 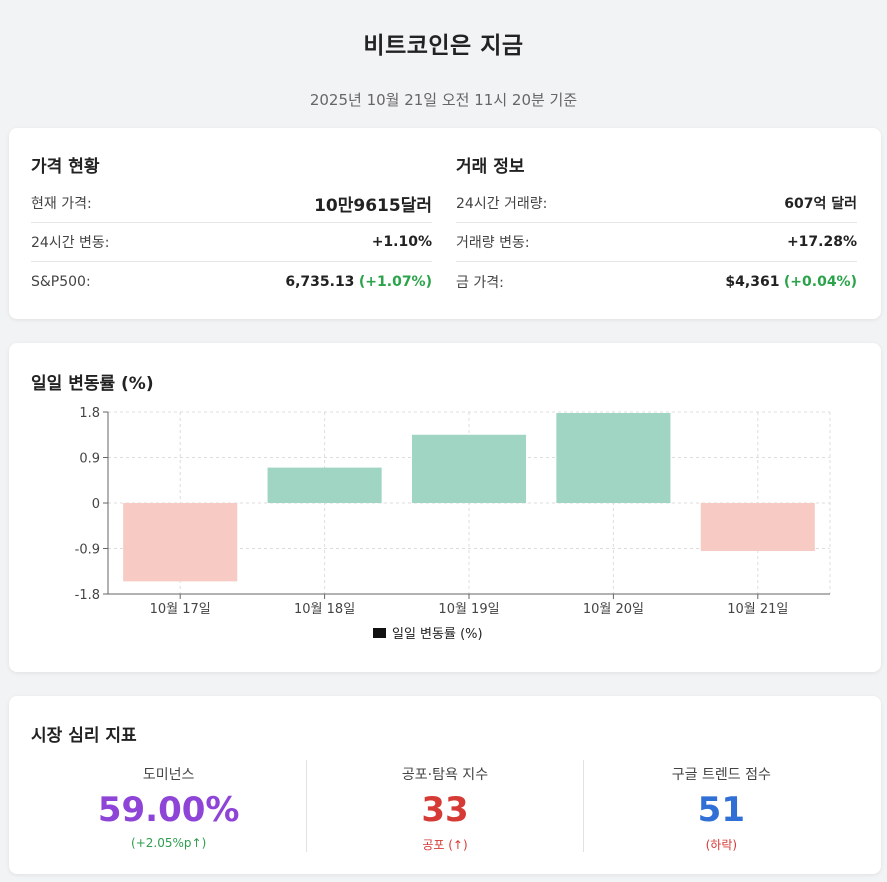 I want to click on fear-greed-note: 공포 (↑), so click(x=445, y=845).